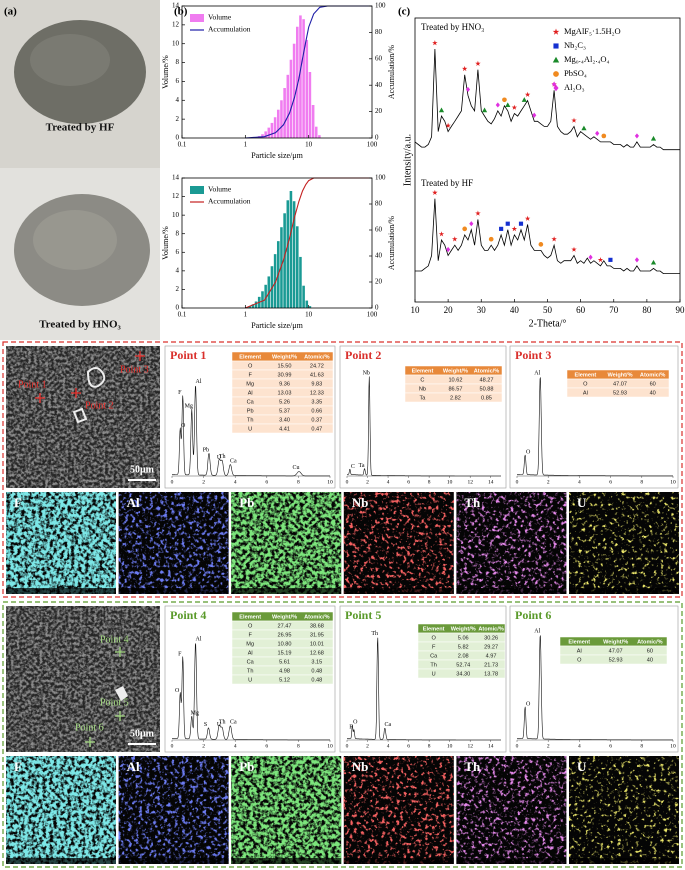 This screenshot has width=685, height=870. Describe the element at coordinates (486, 380) in the screenshot. I see `table-cell: 48.27` at that location.